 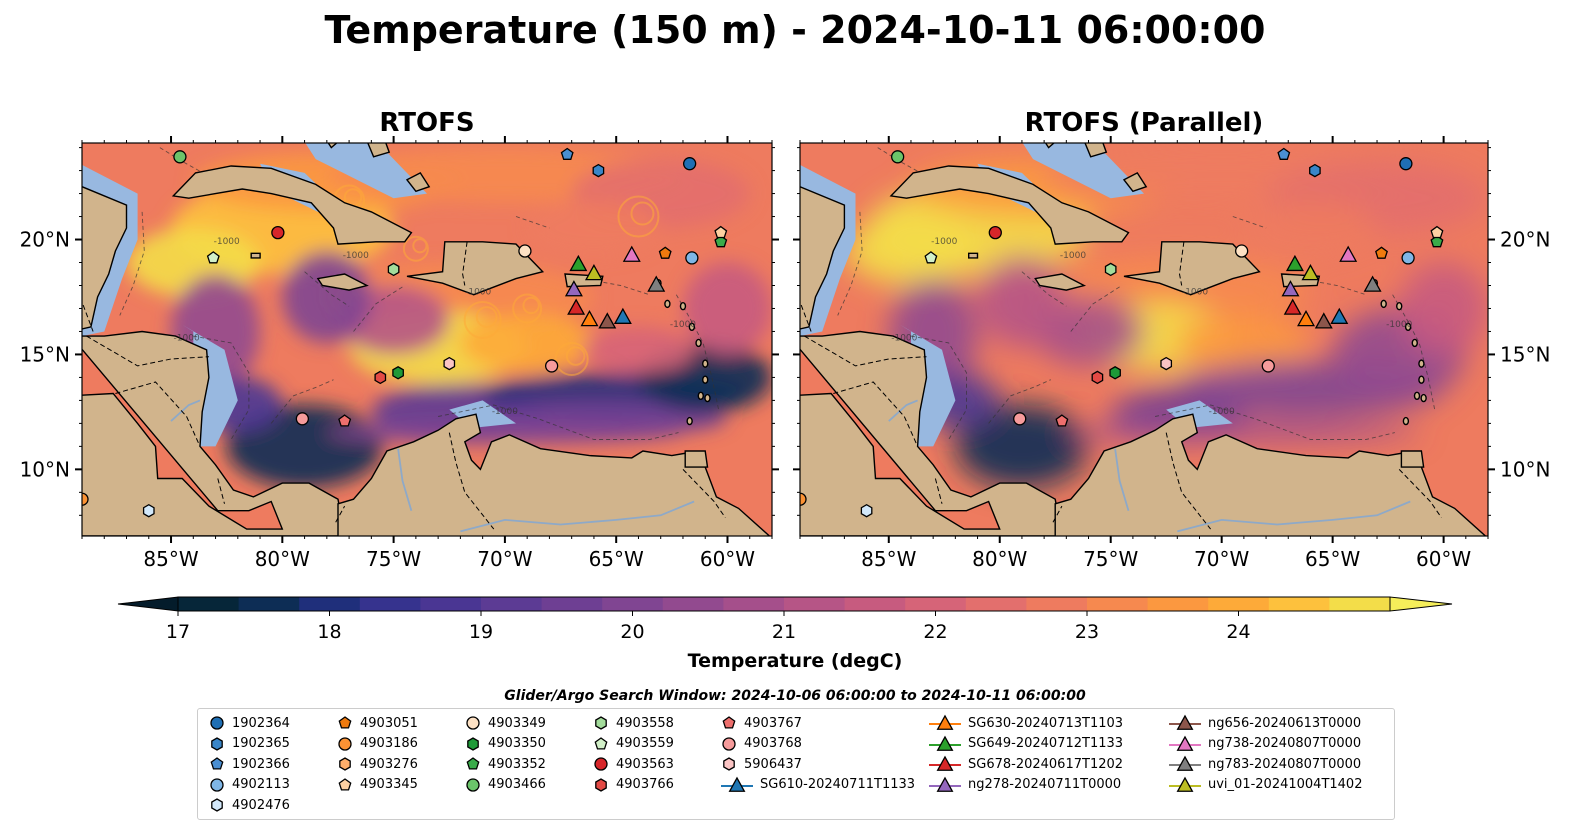 I want to click on legend-item: 4903768, so click(x=761, y=744).